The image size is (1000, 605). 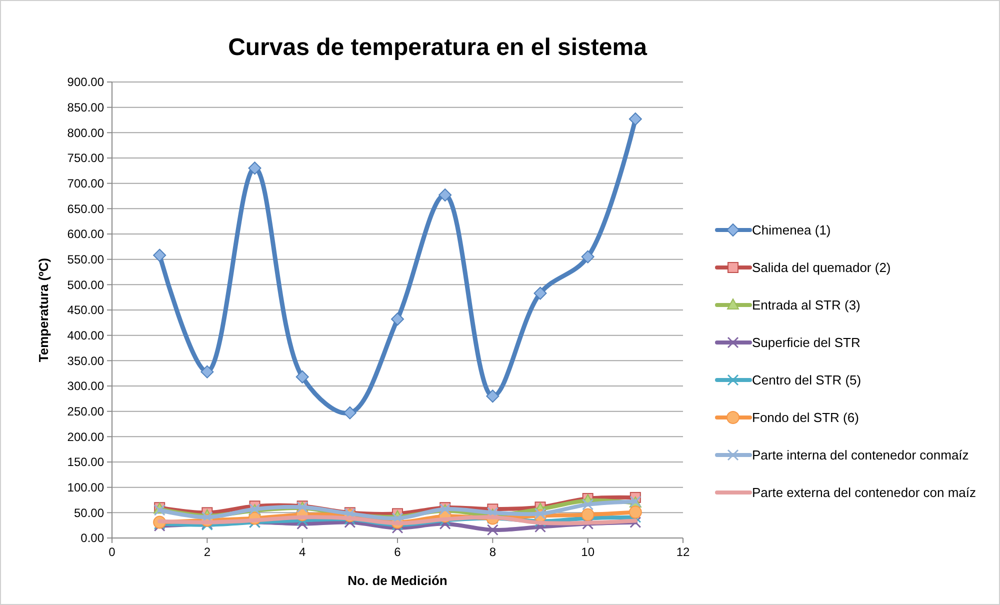 What do you see at coordinates (683, 552) in the screenshot?
I see `x-tick-label: 12` at bounding box center [683, 552].